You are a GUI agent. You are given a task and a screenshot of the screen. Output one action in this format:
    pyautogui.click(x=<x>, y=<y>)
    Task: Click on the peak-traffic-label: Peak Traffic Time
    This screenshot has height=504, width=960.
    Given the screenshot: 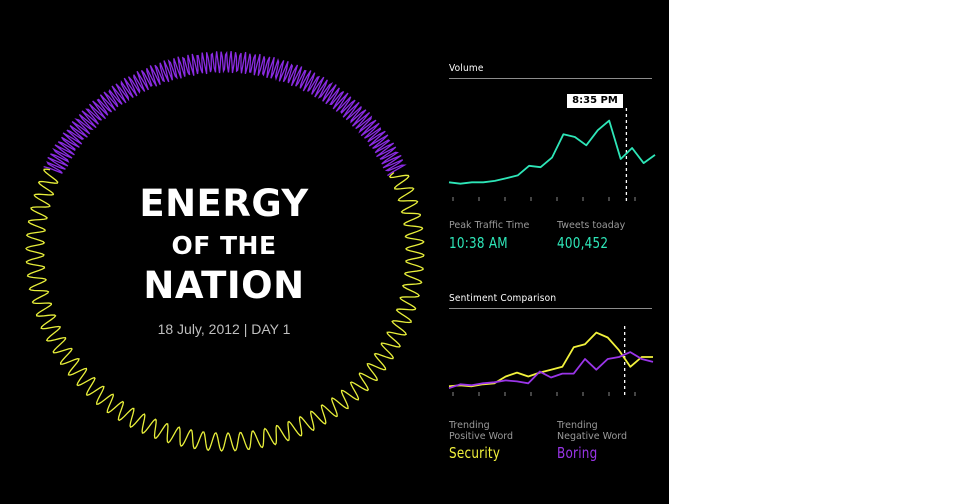 What is the action you would take?
    pyautogui.click(x=489, y=225)
    